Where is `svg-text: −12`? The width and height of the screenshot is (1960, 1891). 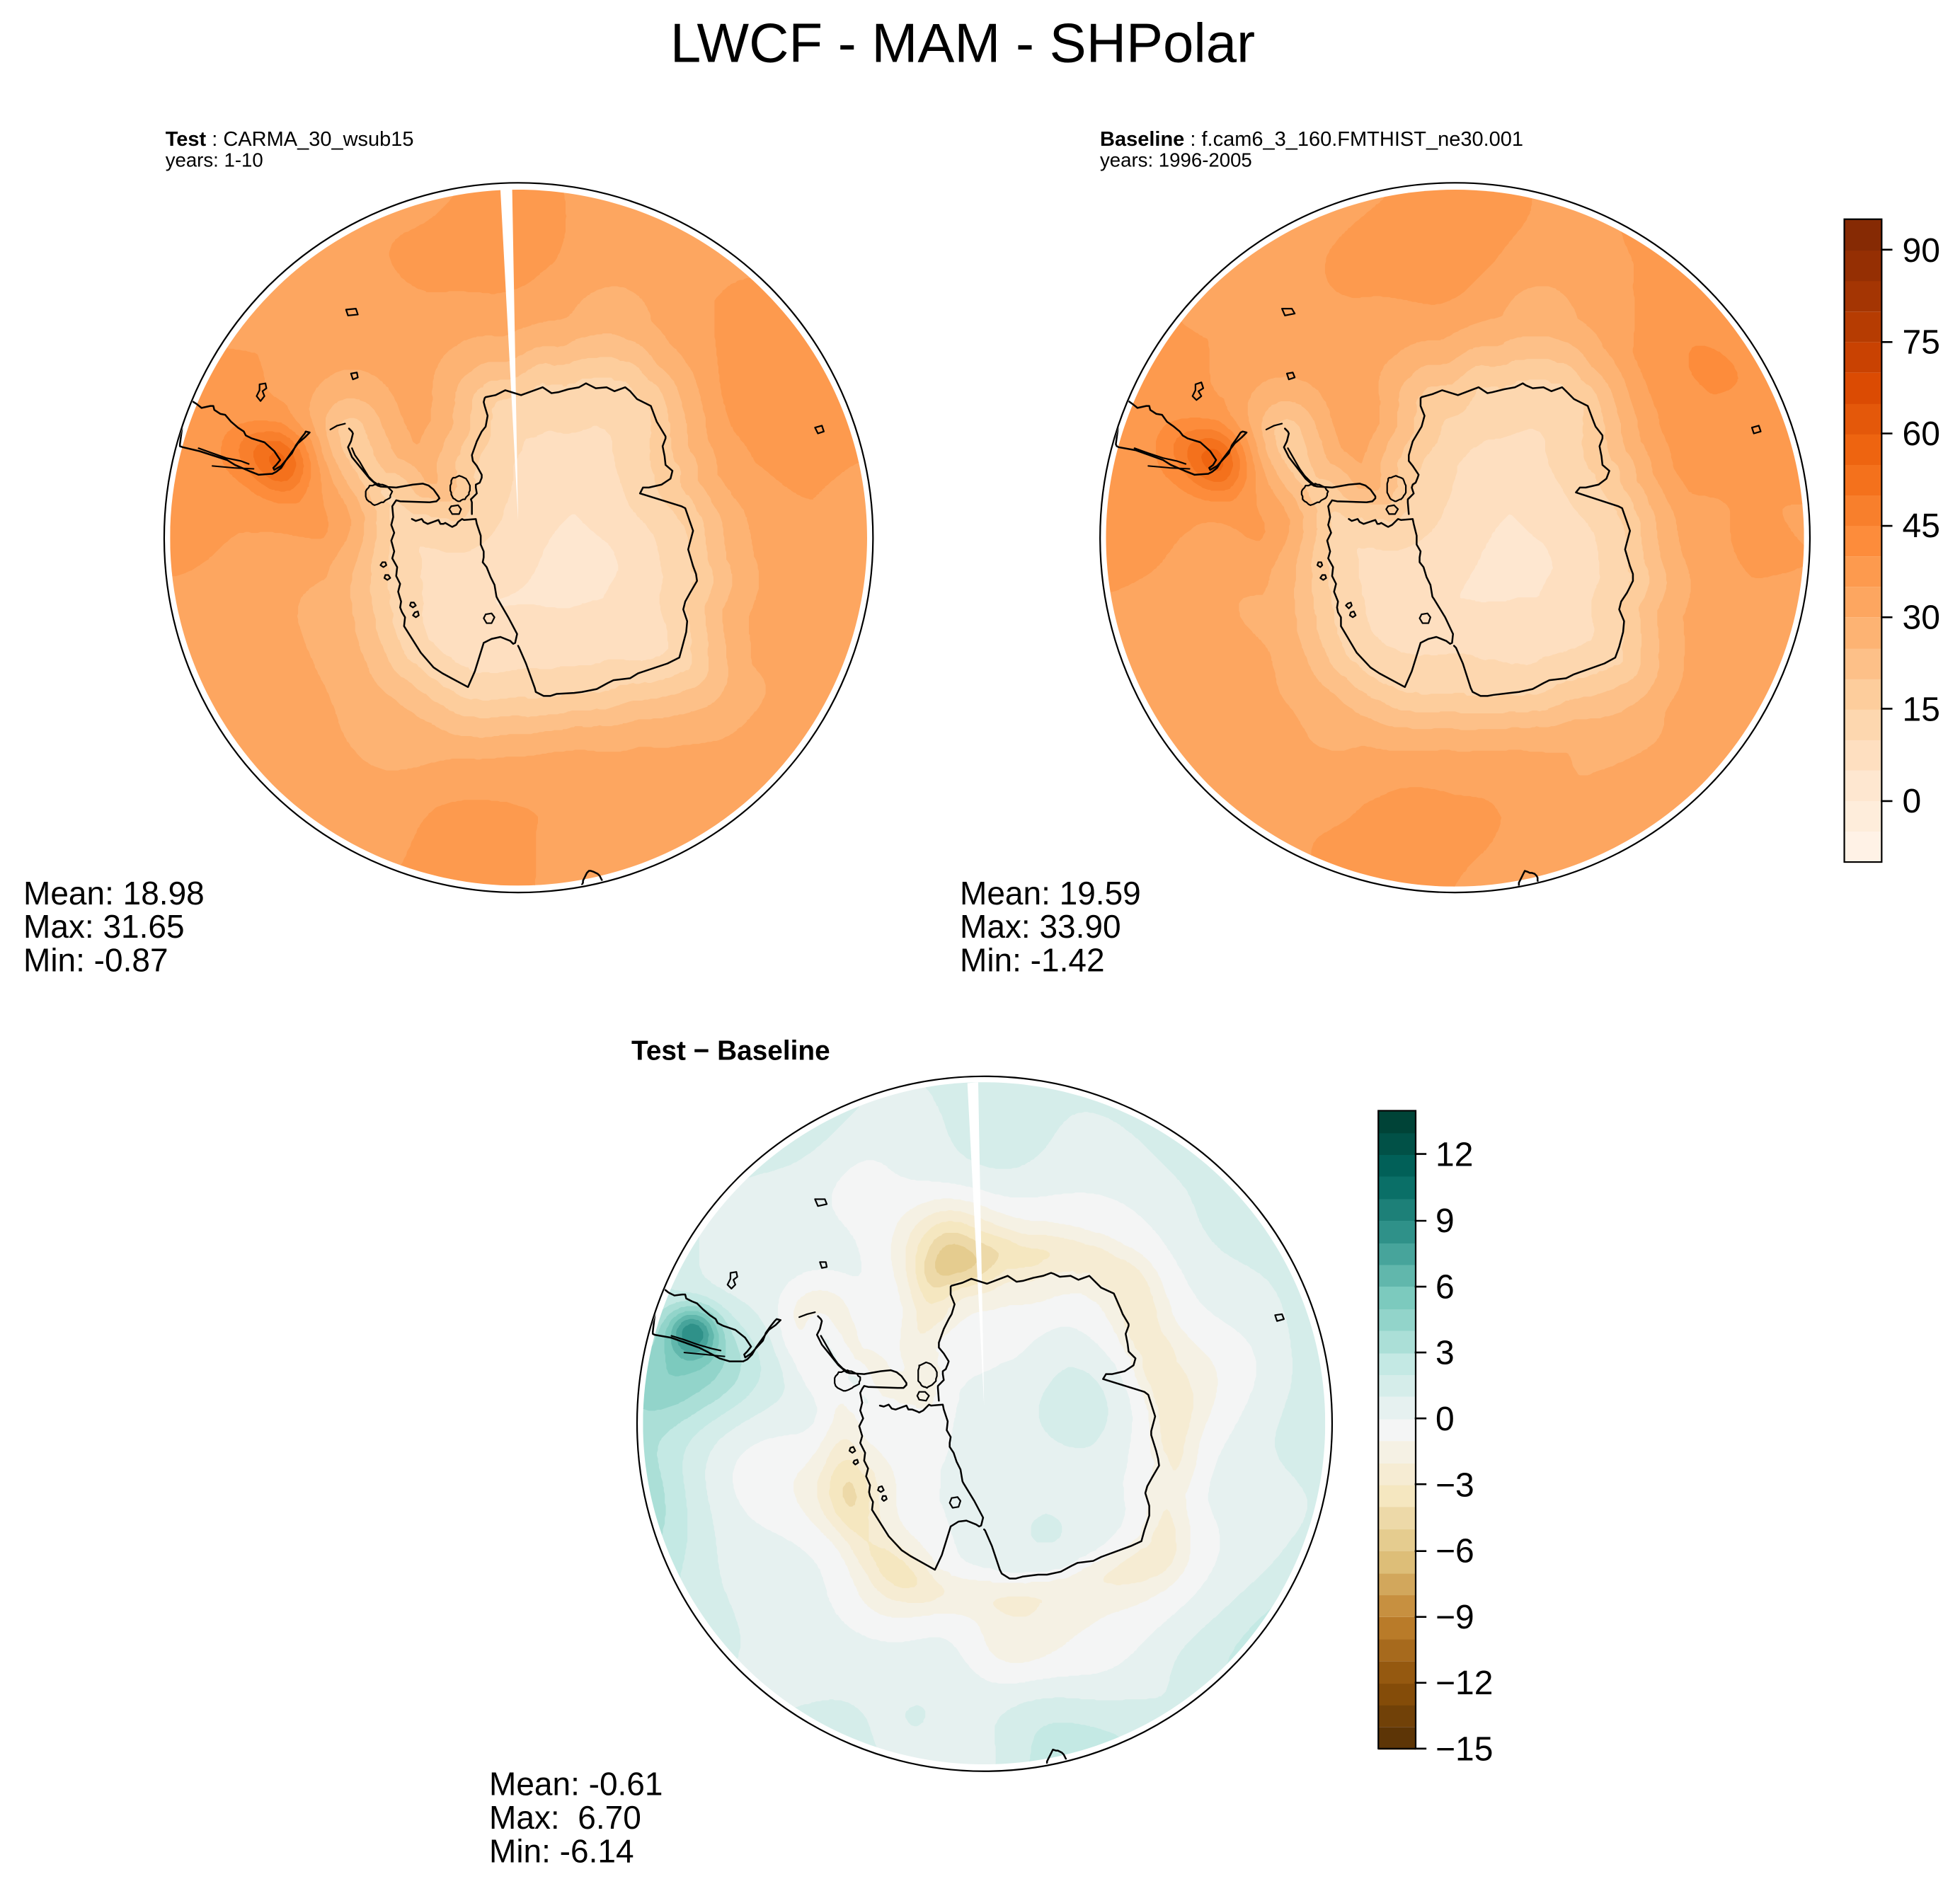 svg-text: −12 is located at coordinates (1464, 1683).